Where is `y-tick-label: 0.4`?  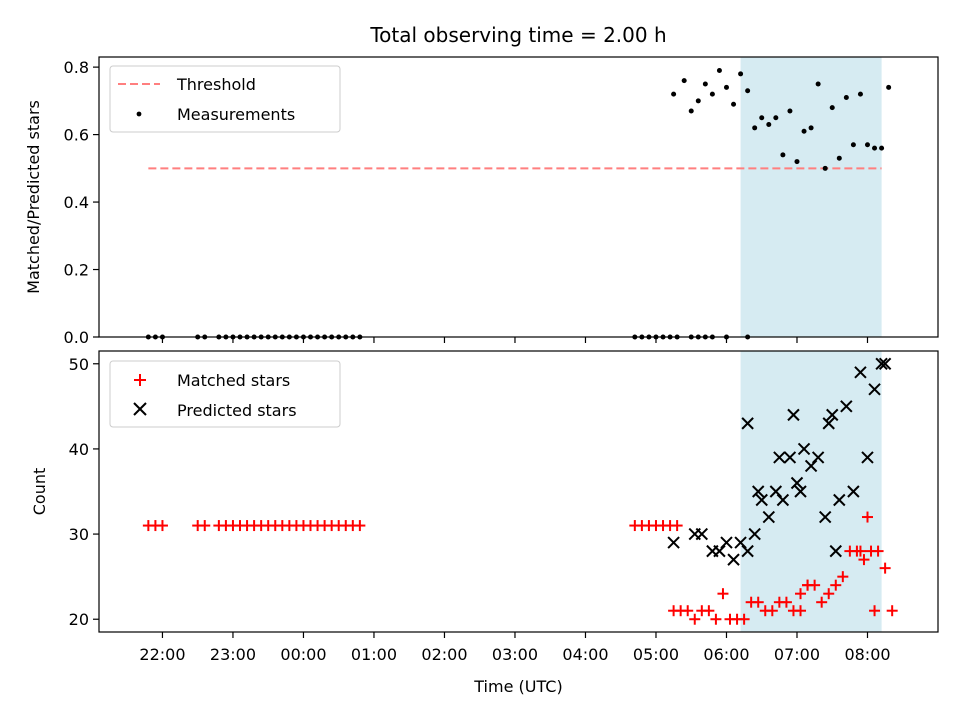 y-tick-label: 0.4 is located at coordinates (76, 202).